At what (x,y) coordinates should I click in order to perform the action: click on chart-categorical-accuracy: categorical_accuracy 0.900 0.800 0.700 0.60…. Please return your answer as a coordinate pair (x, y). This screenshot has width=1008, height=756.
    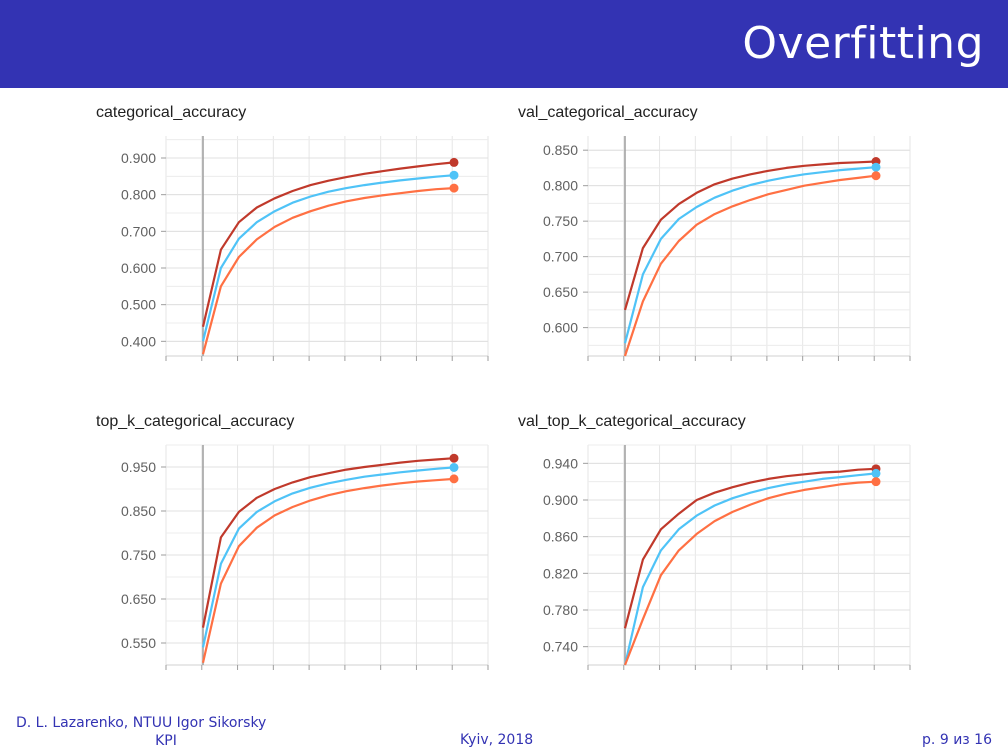
    Looking at the image, I should click on (296, 234).